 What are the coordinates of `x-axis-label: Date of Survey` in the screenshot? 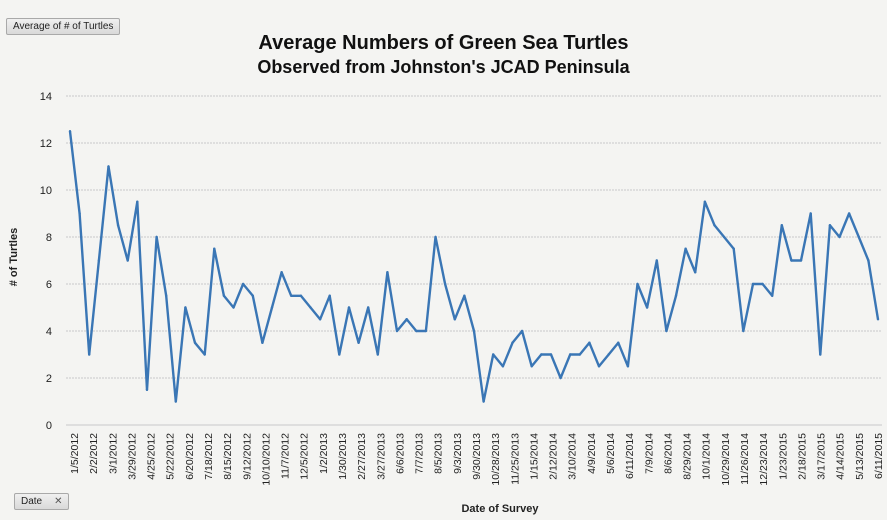 It's located at (500, 509).